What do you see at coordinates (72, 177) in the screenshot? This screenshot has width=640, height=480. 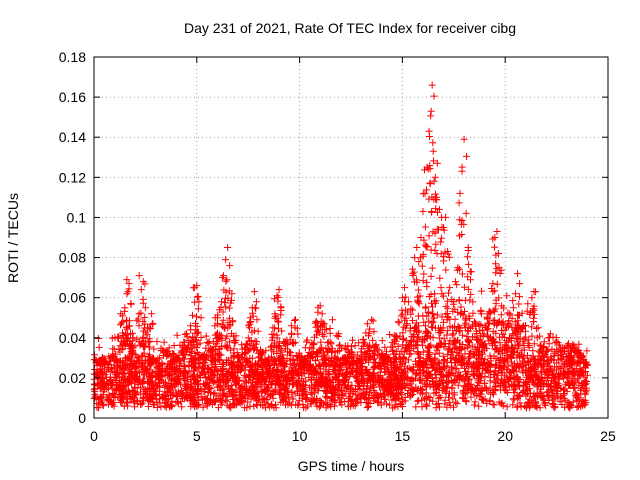 I see `y-tick-label: 0.12` at bounding box center [72, 177].